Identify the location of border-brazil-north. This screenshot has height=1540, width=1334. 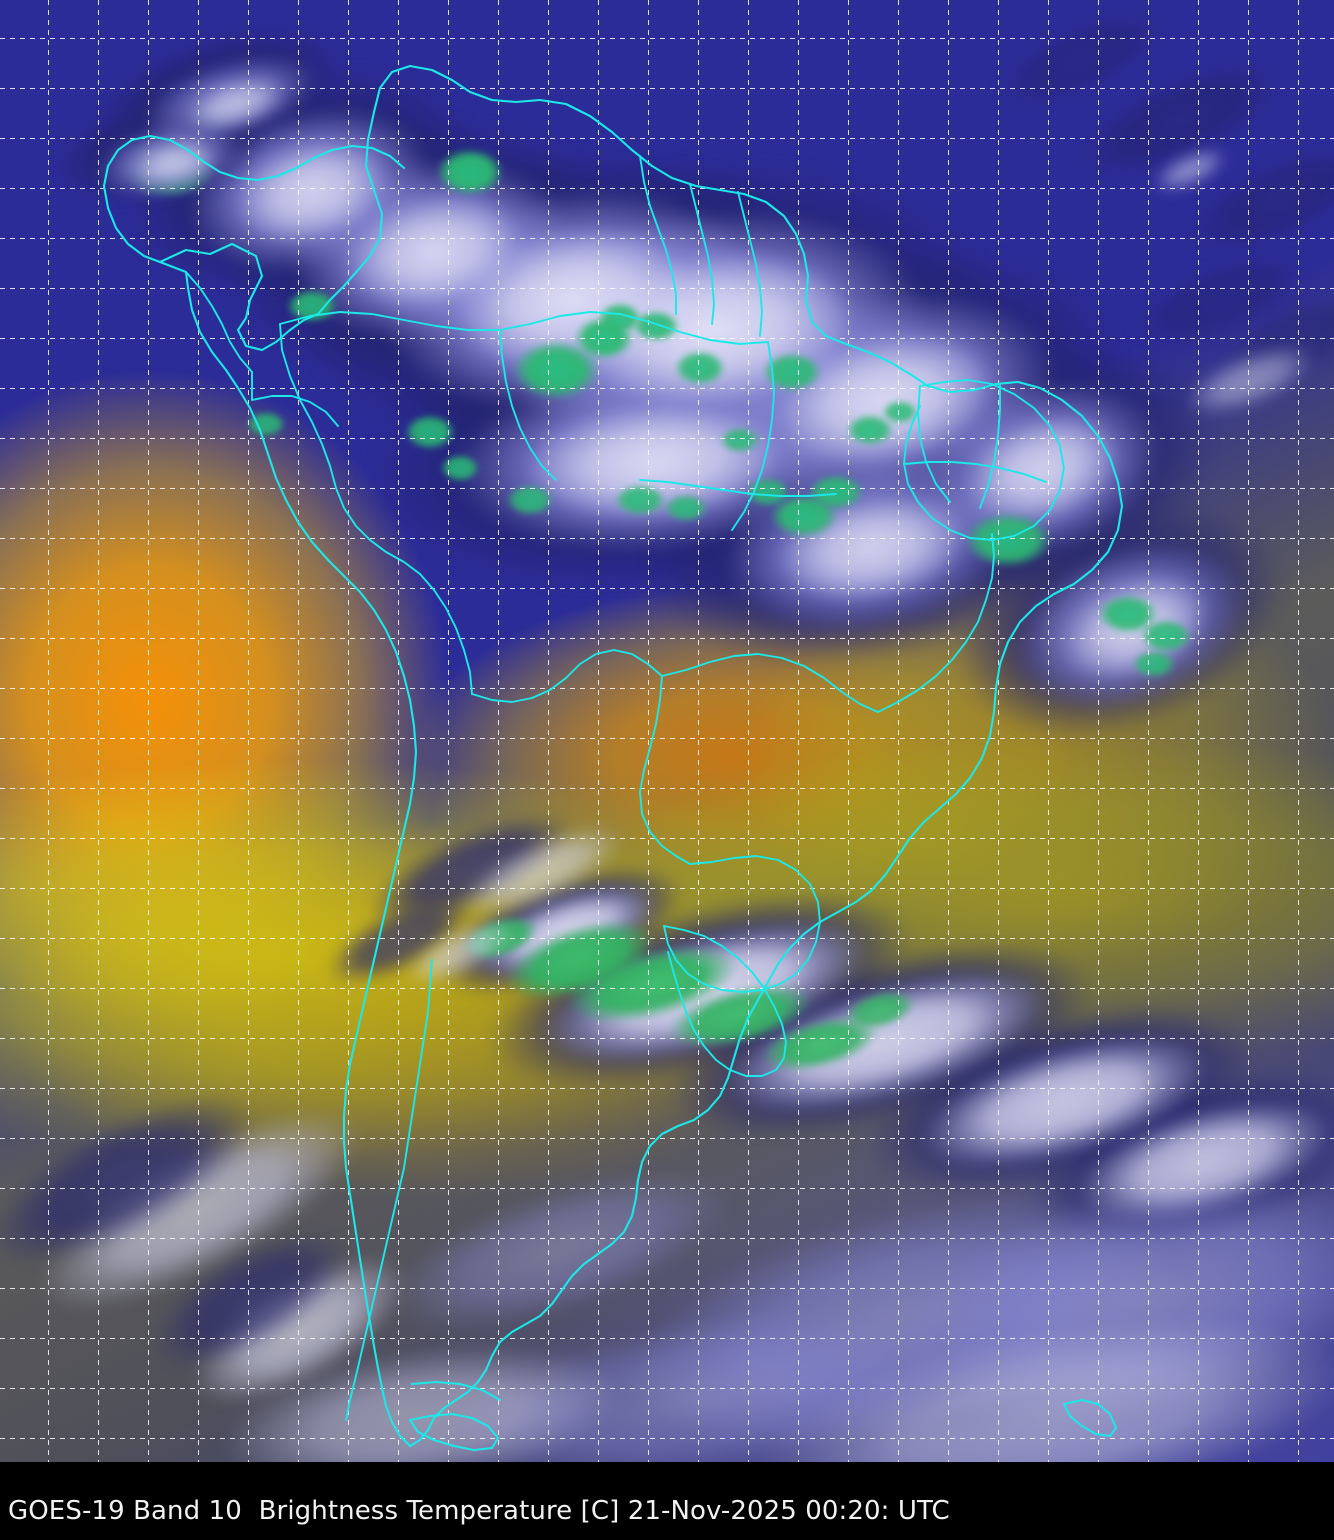
(524, 328).